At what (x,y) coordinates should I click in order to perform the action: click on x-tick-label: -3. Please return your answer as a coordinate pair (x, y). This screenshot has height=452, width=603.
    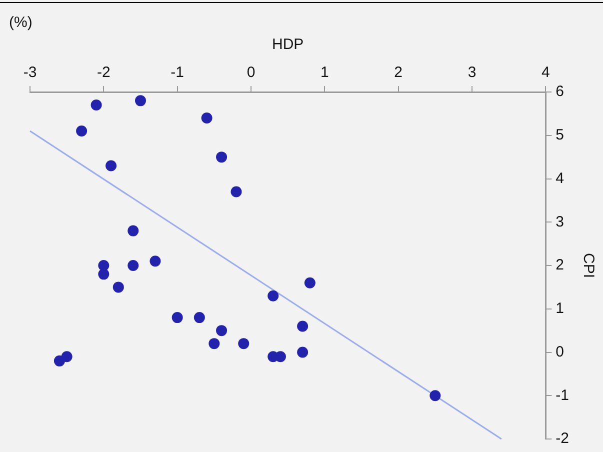
    Looking at the image, I should click on (30, 73).